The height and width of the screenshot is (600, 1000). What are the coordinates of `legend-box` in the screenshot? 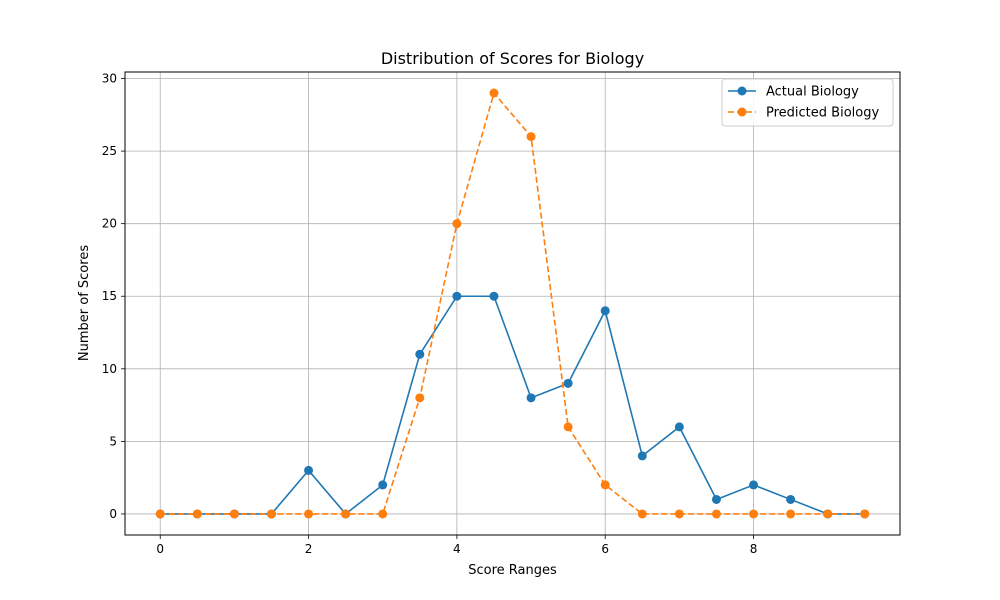 It's located at (807, 102).